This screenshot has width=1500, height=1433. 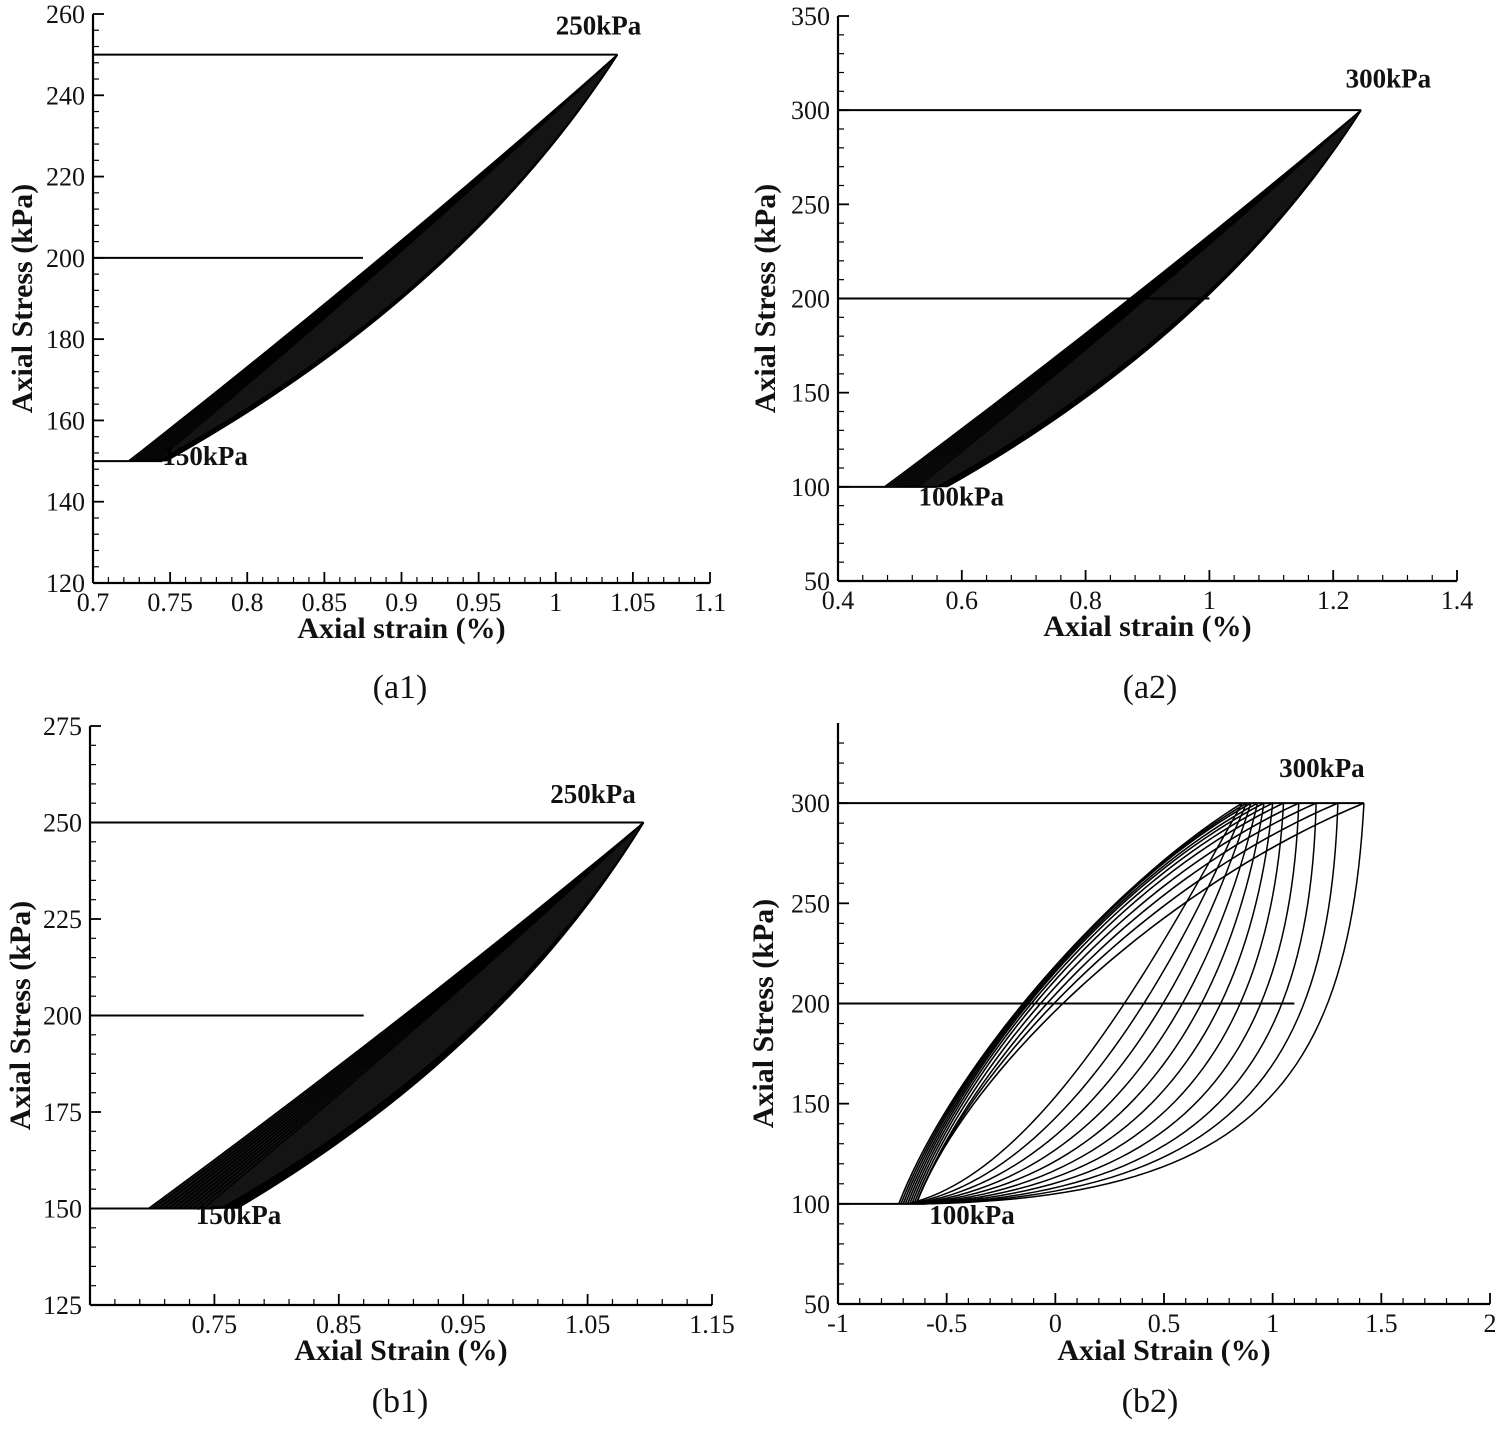 I want to click on y-tick-label: 300, so click(x=810, y=110).